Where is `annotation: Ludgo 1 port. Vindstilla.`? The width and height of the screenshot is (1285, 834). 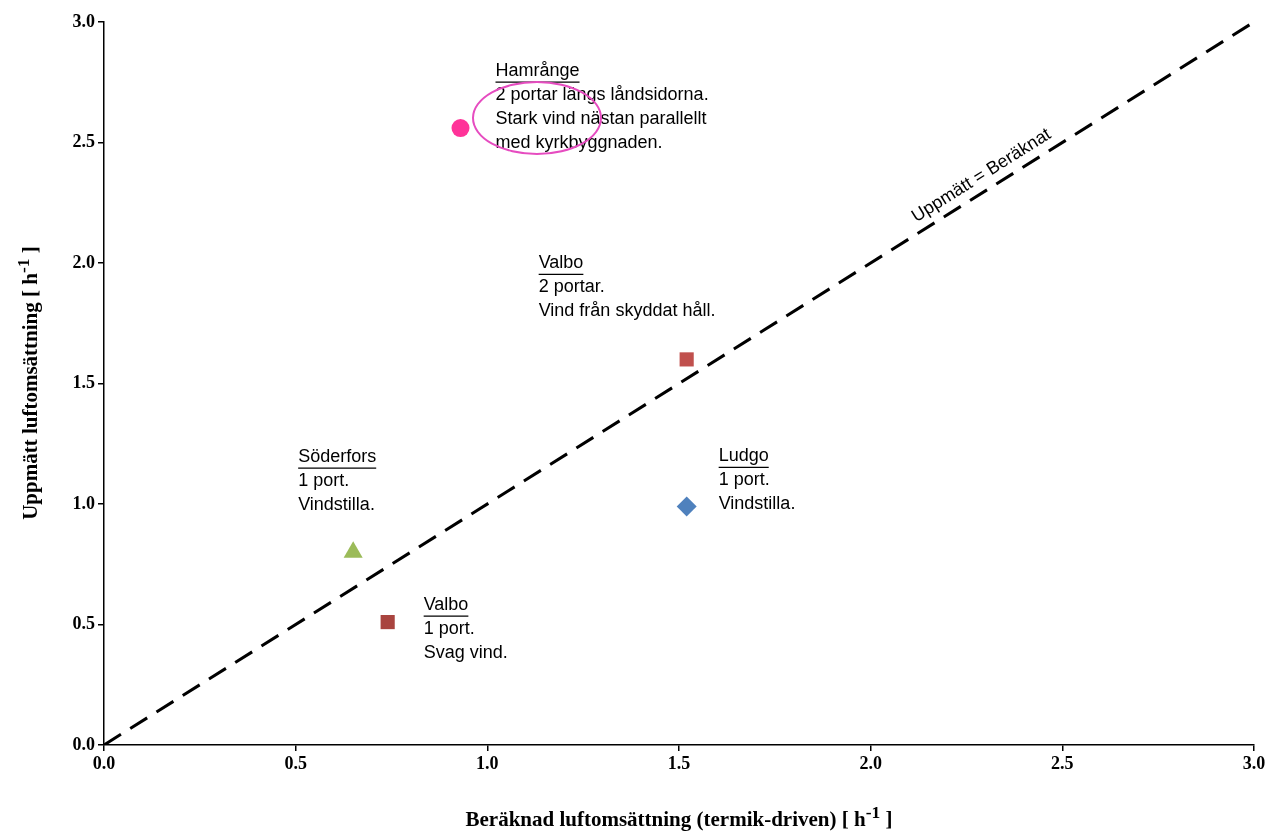 annotation: Ludgo 1 port. Vindstilla. is located at coordinates (757, 479).